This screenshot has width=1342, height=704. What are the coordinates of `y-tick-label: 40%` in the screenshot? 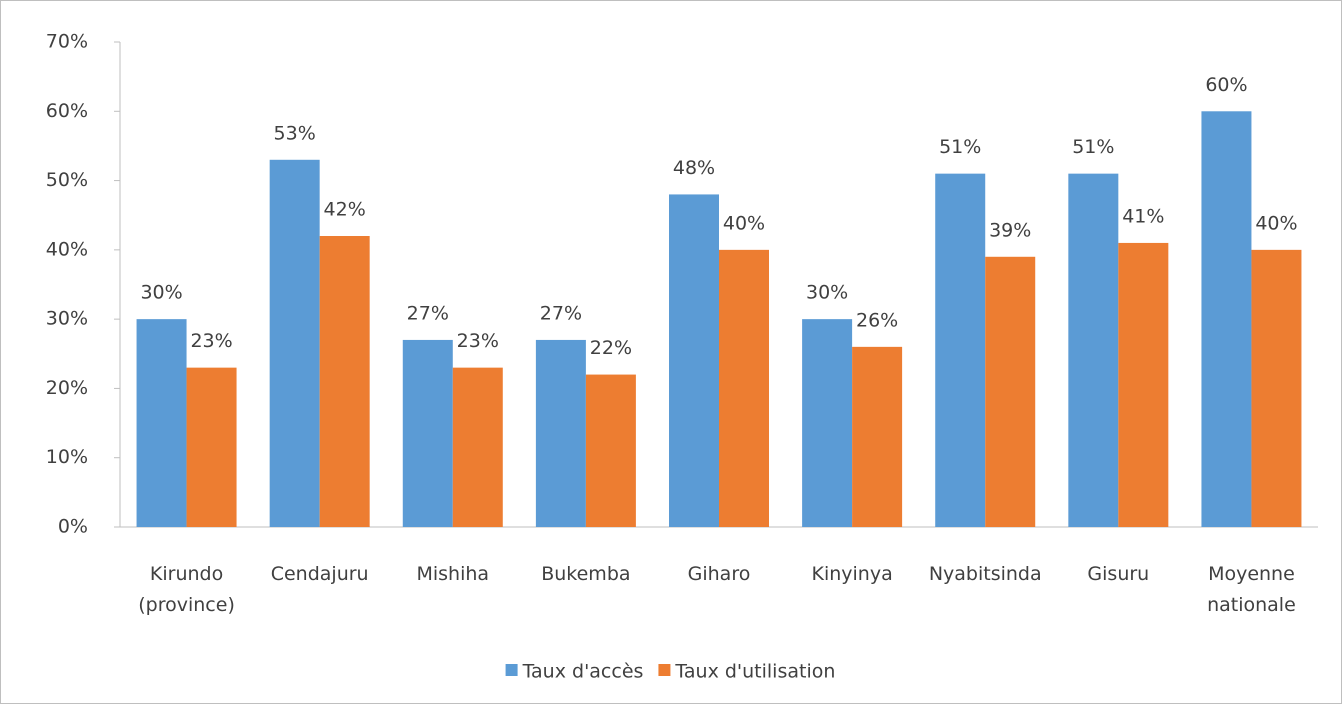 It's located at (67, 249).